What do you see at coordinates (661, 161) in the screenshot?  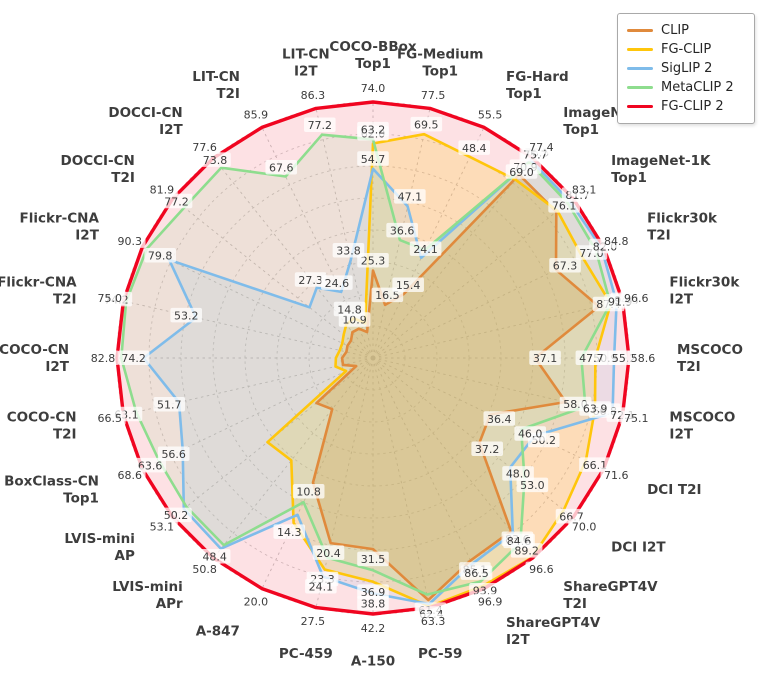 I see `svg-text: ImageNet-1K` at bounding box center [661, 161].